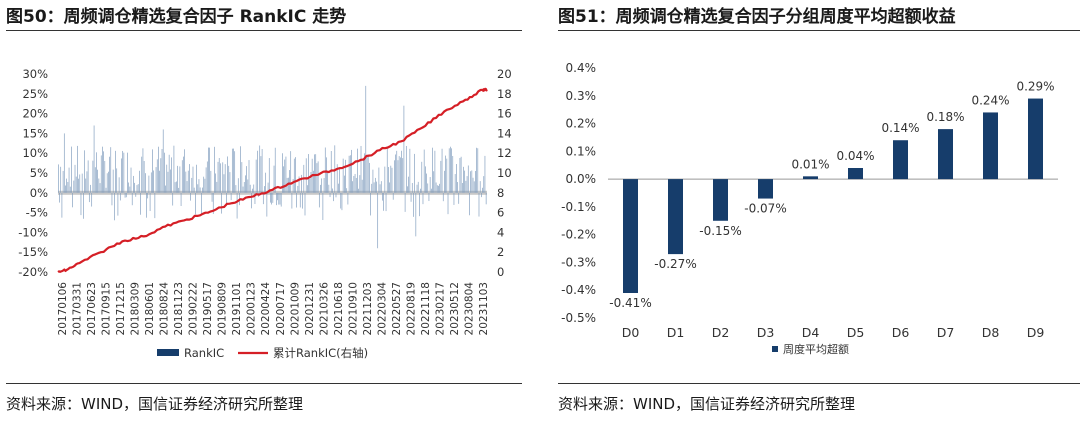 The image size is (1080, 424). Describe the element at coordinates (707, 404) in the screenshot. I see `right-source-note: 资料来源：WIND，国信证券经济研究所整理` at that location.